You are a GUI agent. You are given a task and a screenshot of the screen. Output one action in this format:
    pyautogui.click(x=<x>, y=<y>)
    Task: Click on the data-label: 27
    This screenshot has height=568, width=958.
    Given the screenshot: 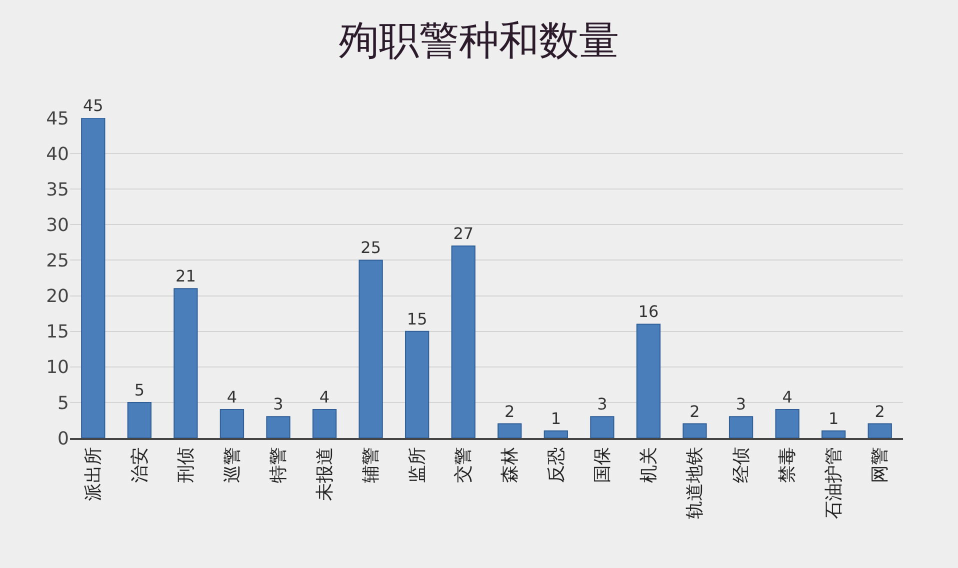 What is the action you would take?
    pyautogui.click(x=463, y=233)
    